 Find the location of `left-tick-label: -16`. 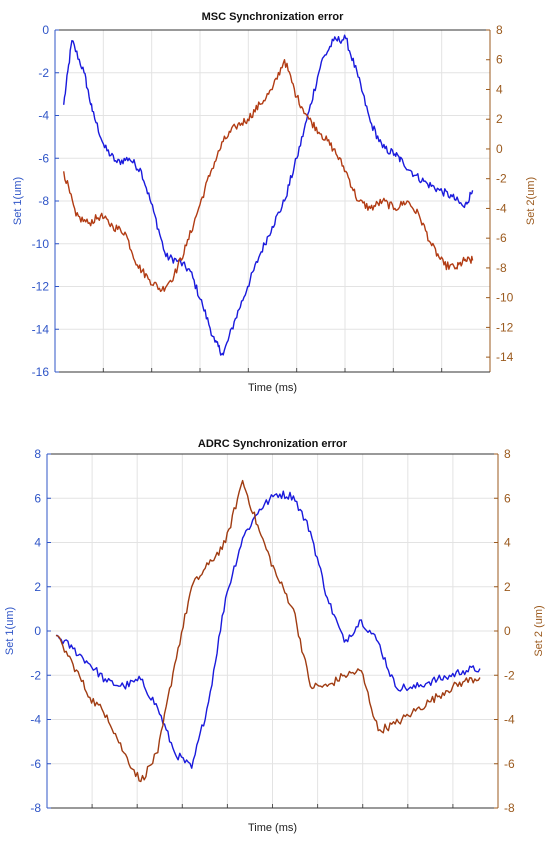

left-tick-label: -16 is located at coordinates (41, 372).